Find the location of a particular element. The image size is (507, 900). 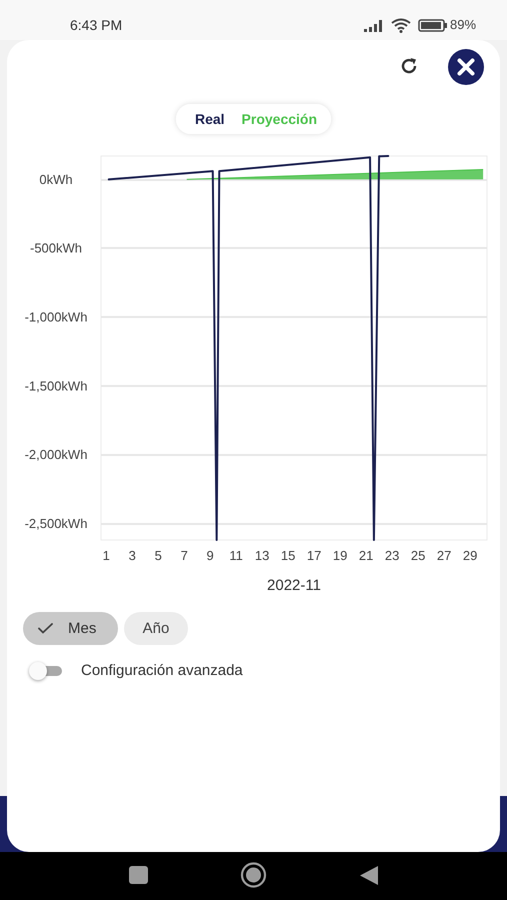

y-tick-label: -1,500kWh is located at coordinates (56, 386).